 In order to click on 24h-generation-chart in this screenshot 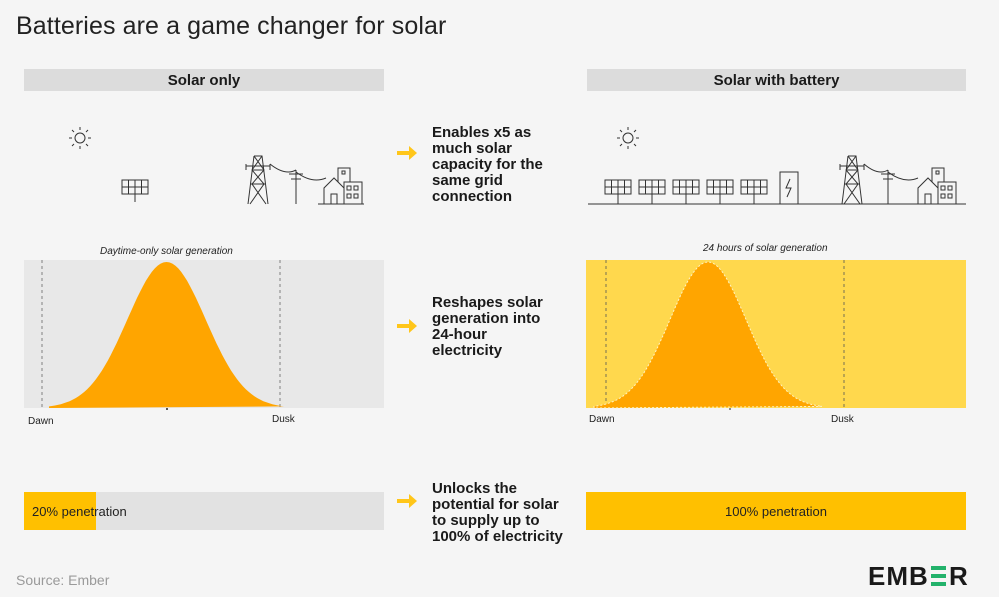, I will do `click(776, 335)`.